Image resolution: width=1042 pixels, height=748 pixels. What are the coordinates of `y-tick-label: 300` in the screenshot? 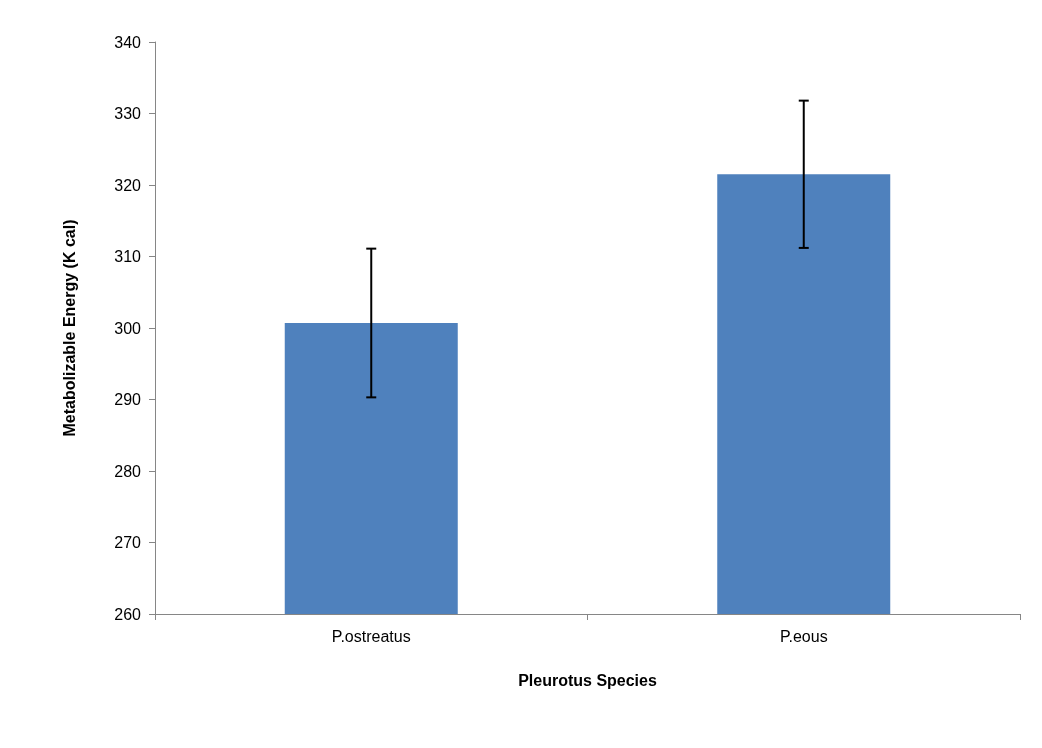 It's located at (128, 328).